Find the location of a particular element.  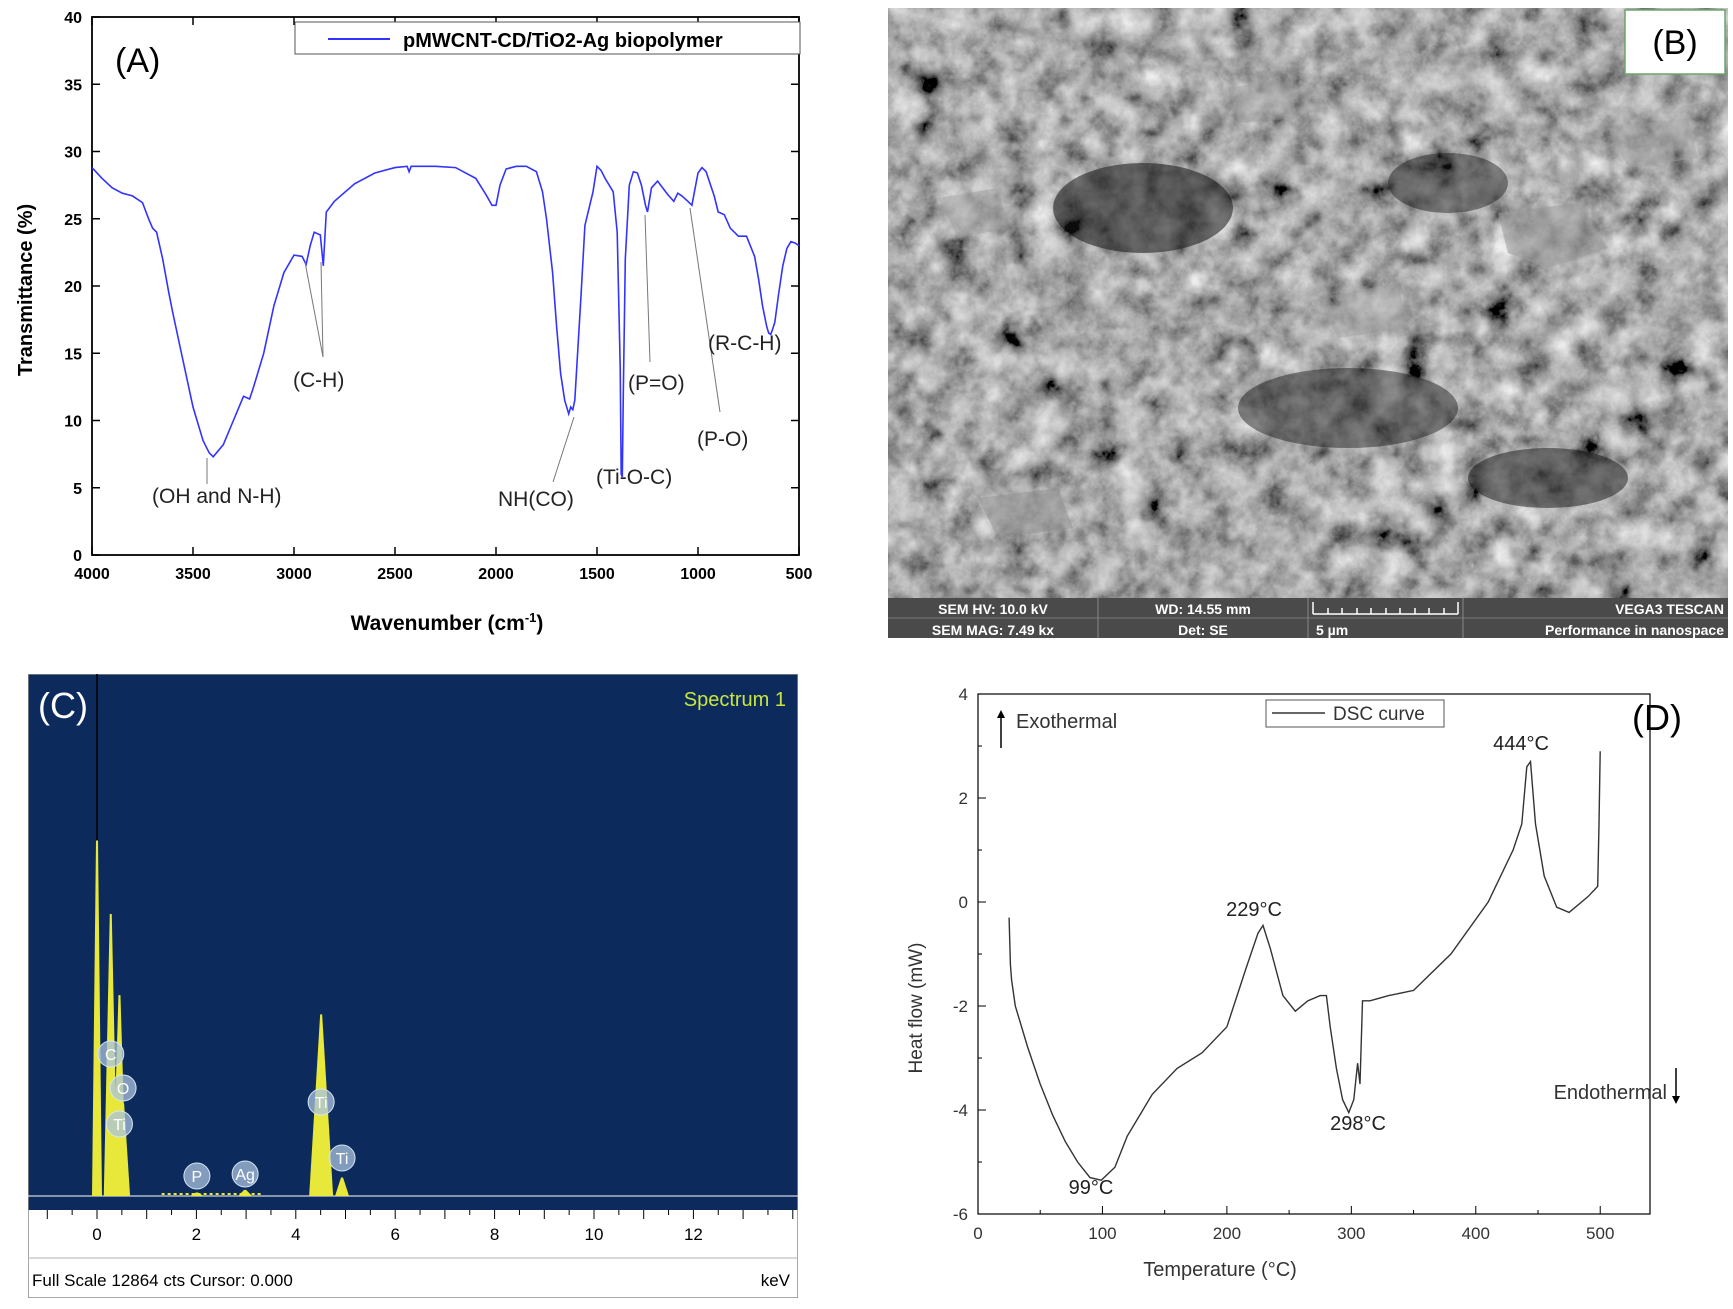

y-tick-label: 15 is located at coordinates (73, 354).